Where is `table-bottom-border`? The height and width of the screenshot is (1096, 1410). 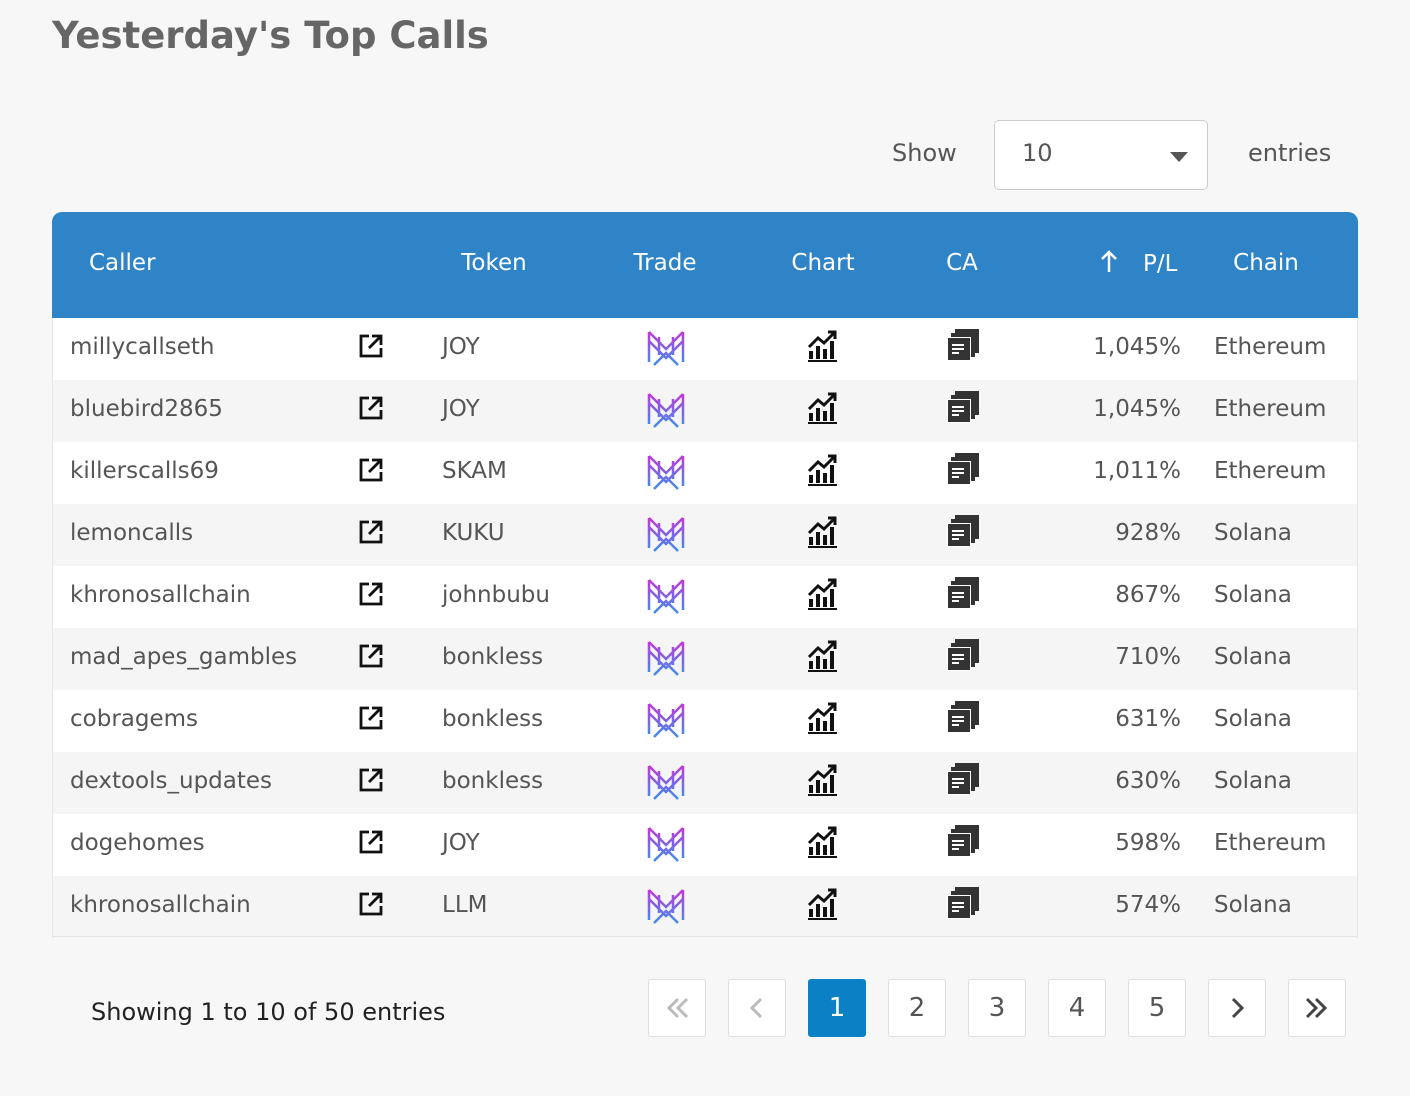 table-bottom-border is located at coordinates (705, 936).